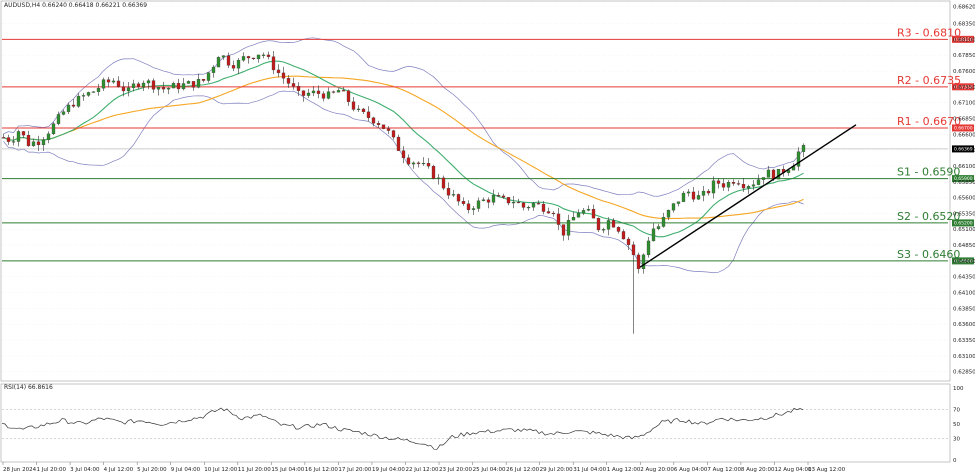 The width and height of the screenshot is (975, 476). Describe the element at coordinates (964, 167) in the screenshot. I see `price-tick-label: 0.66100` at that location.